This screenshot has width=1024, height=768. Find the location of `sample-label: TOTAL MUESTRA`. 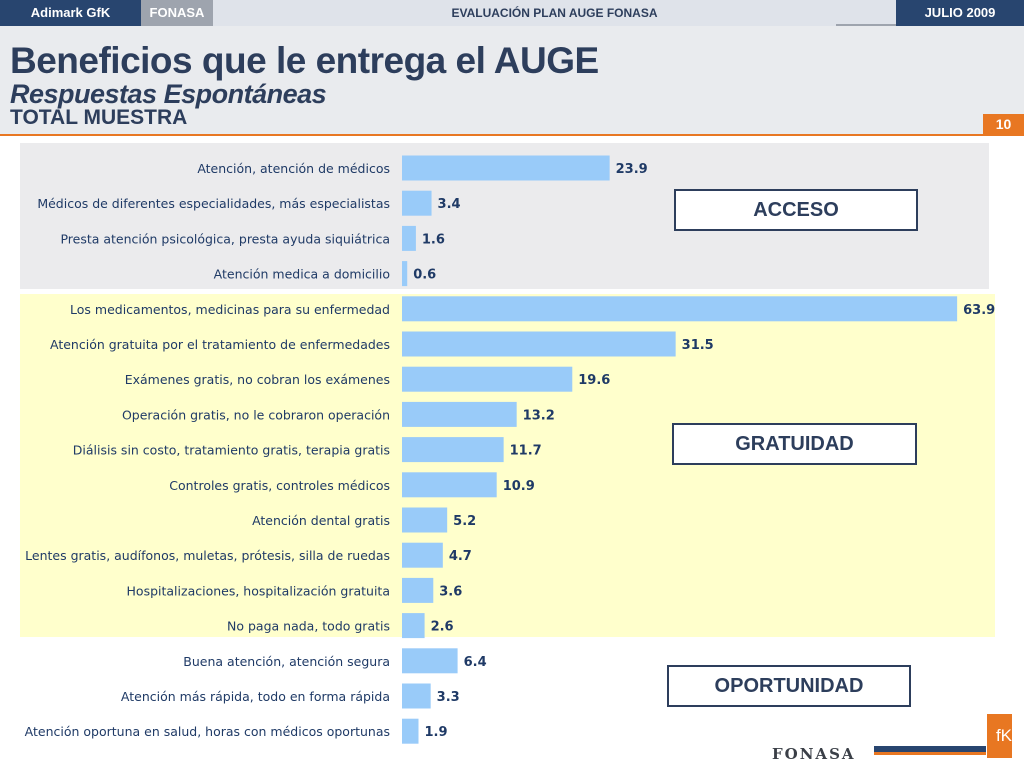

sample-label: TOTAL MUESTRA is located at coordinates (99, 117).